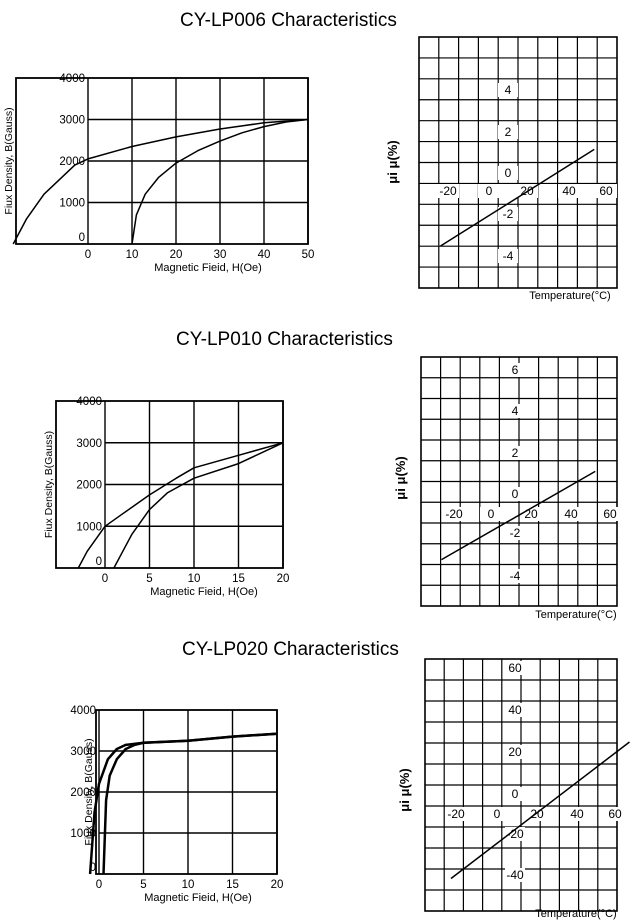 This screenshot has width=634, height=924. I want to click on temp-2-x-tick: 0, so click(497, 814).